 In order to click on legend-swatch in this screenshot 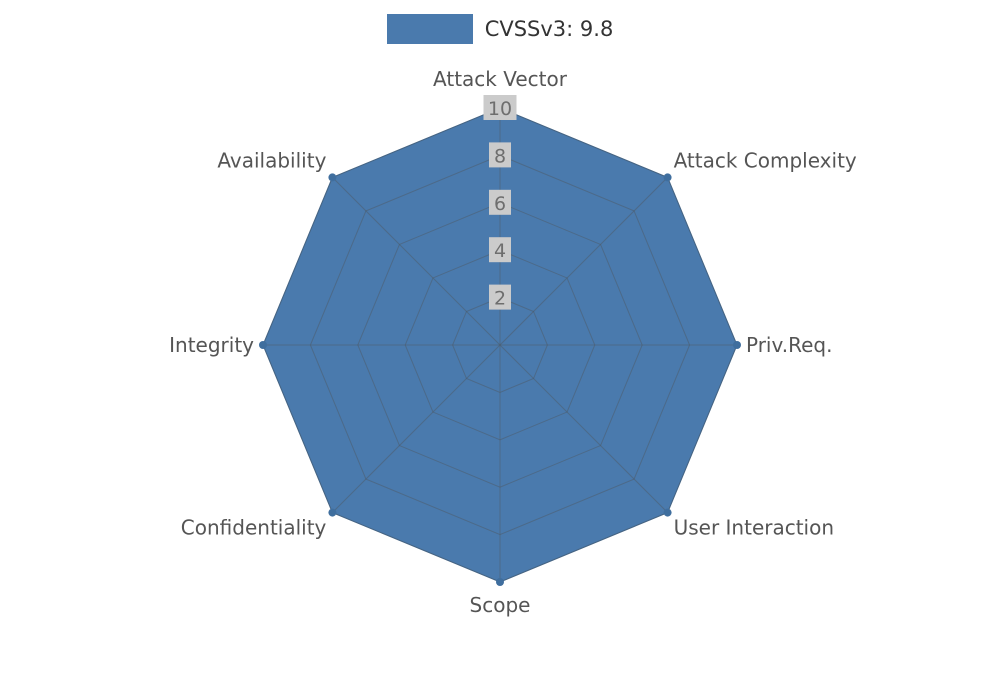, I will do `click(429, 29)`.